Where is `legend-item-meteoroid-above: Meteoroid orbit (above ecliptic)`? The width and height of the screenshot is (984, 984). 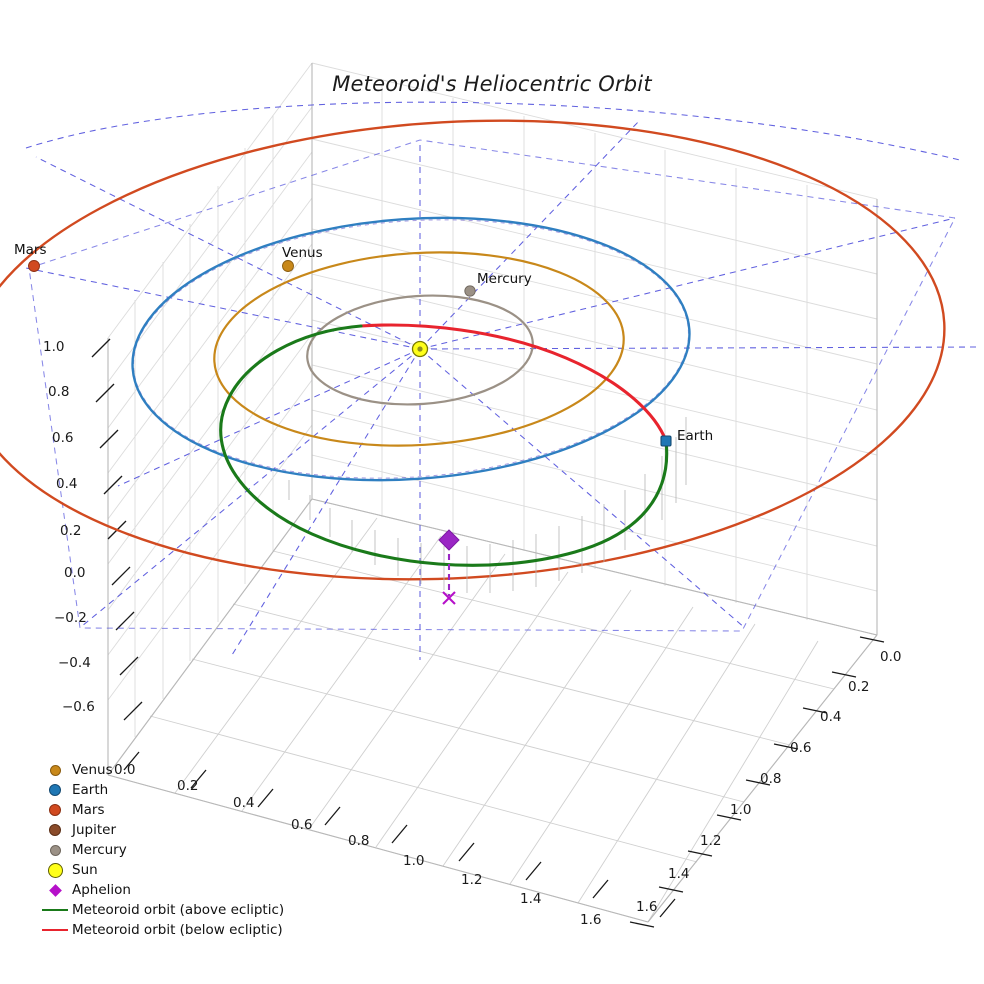 legend-item-meteoroid-above: Meteoroid orbit (above ecliptic) is located at coordinates (167, 910).